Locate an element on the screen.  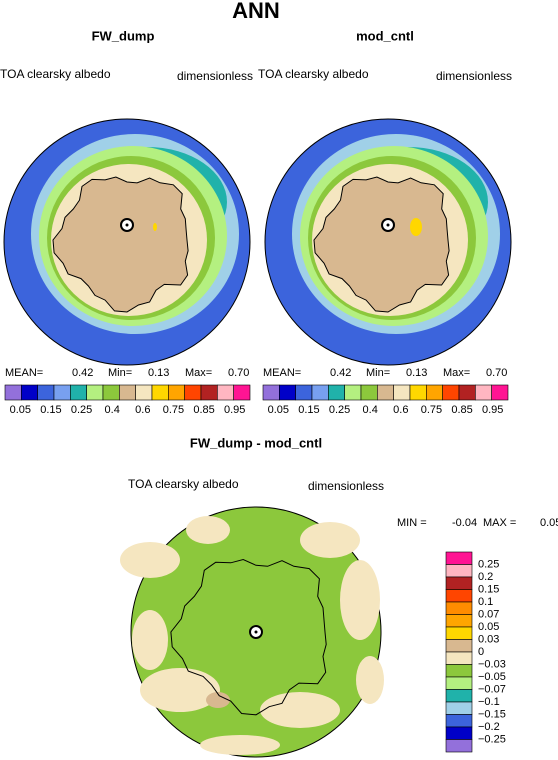
colorbar-label: −0.25 is located at coordinates (492, 739).